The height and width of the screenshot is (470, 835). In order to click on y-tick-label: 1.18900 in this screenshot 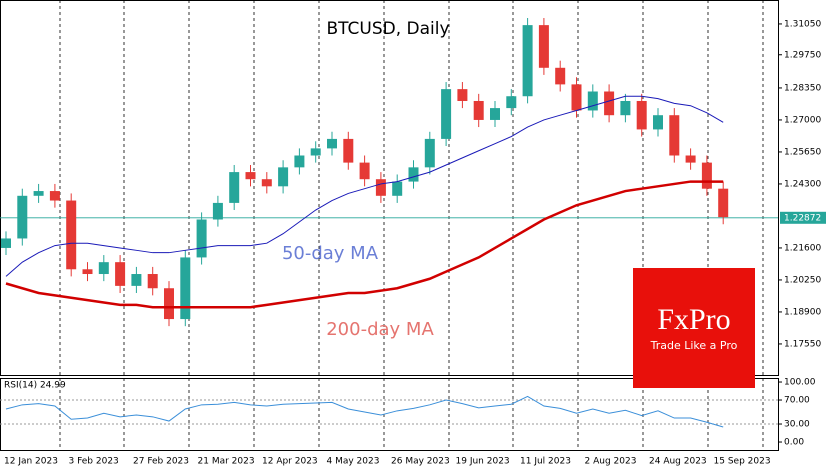, I will do `click(802, 312)`.